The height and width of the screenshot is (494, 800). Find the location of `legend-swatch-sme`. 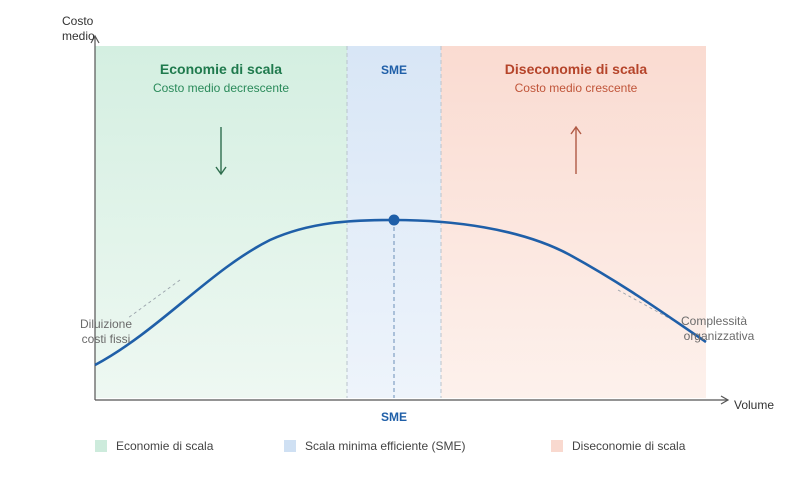

legend-swatch-sme is located at coordinates (290, 446).